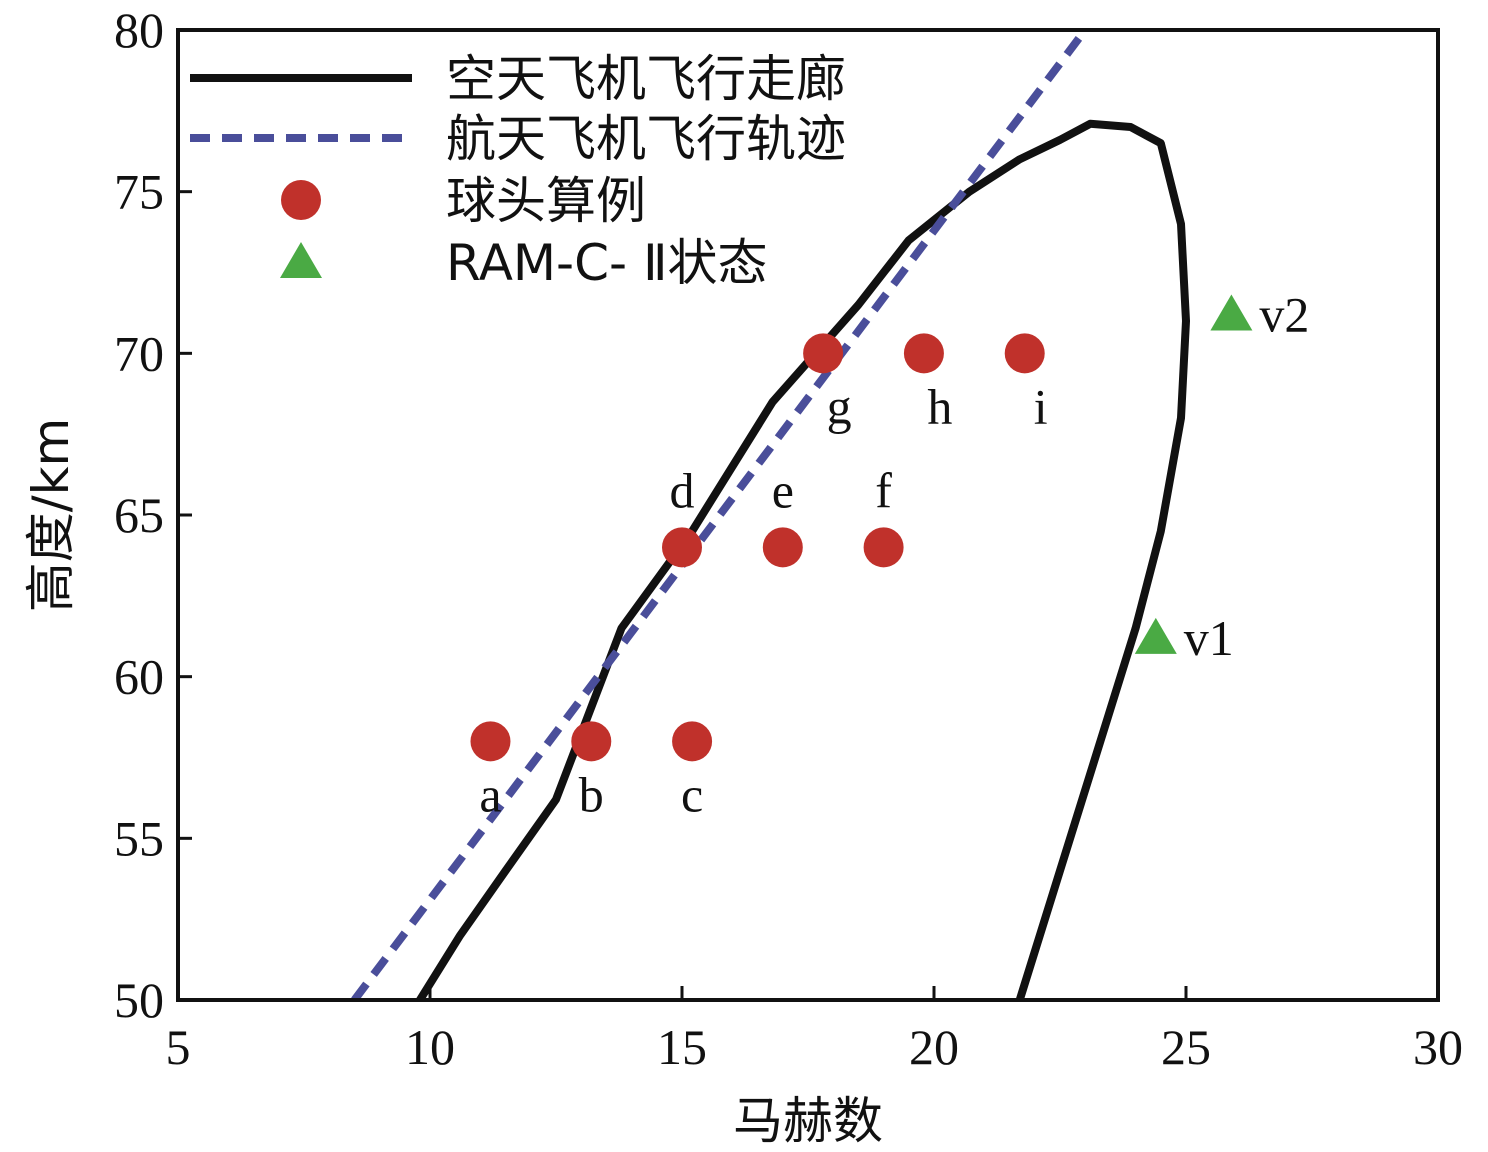 The width and height of the screenshot is (1488, 1152). What do you see at coordinates (692, 741) in the screenshot?
I see `sphere-case-point-c` at bounding box center [692, 741].